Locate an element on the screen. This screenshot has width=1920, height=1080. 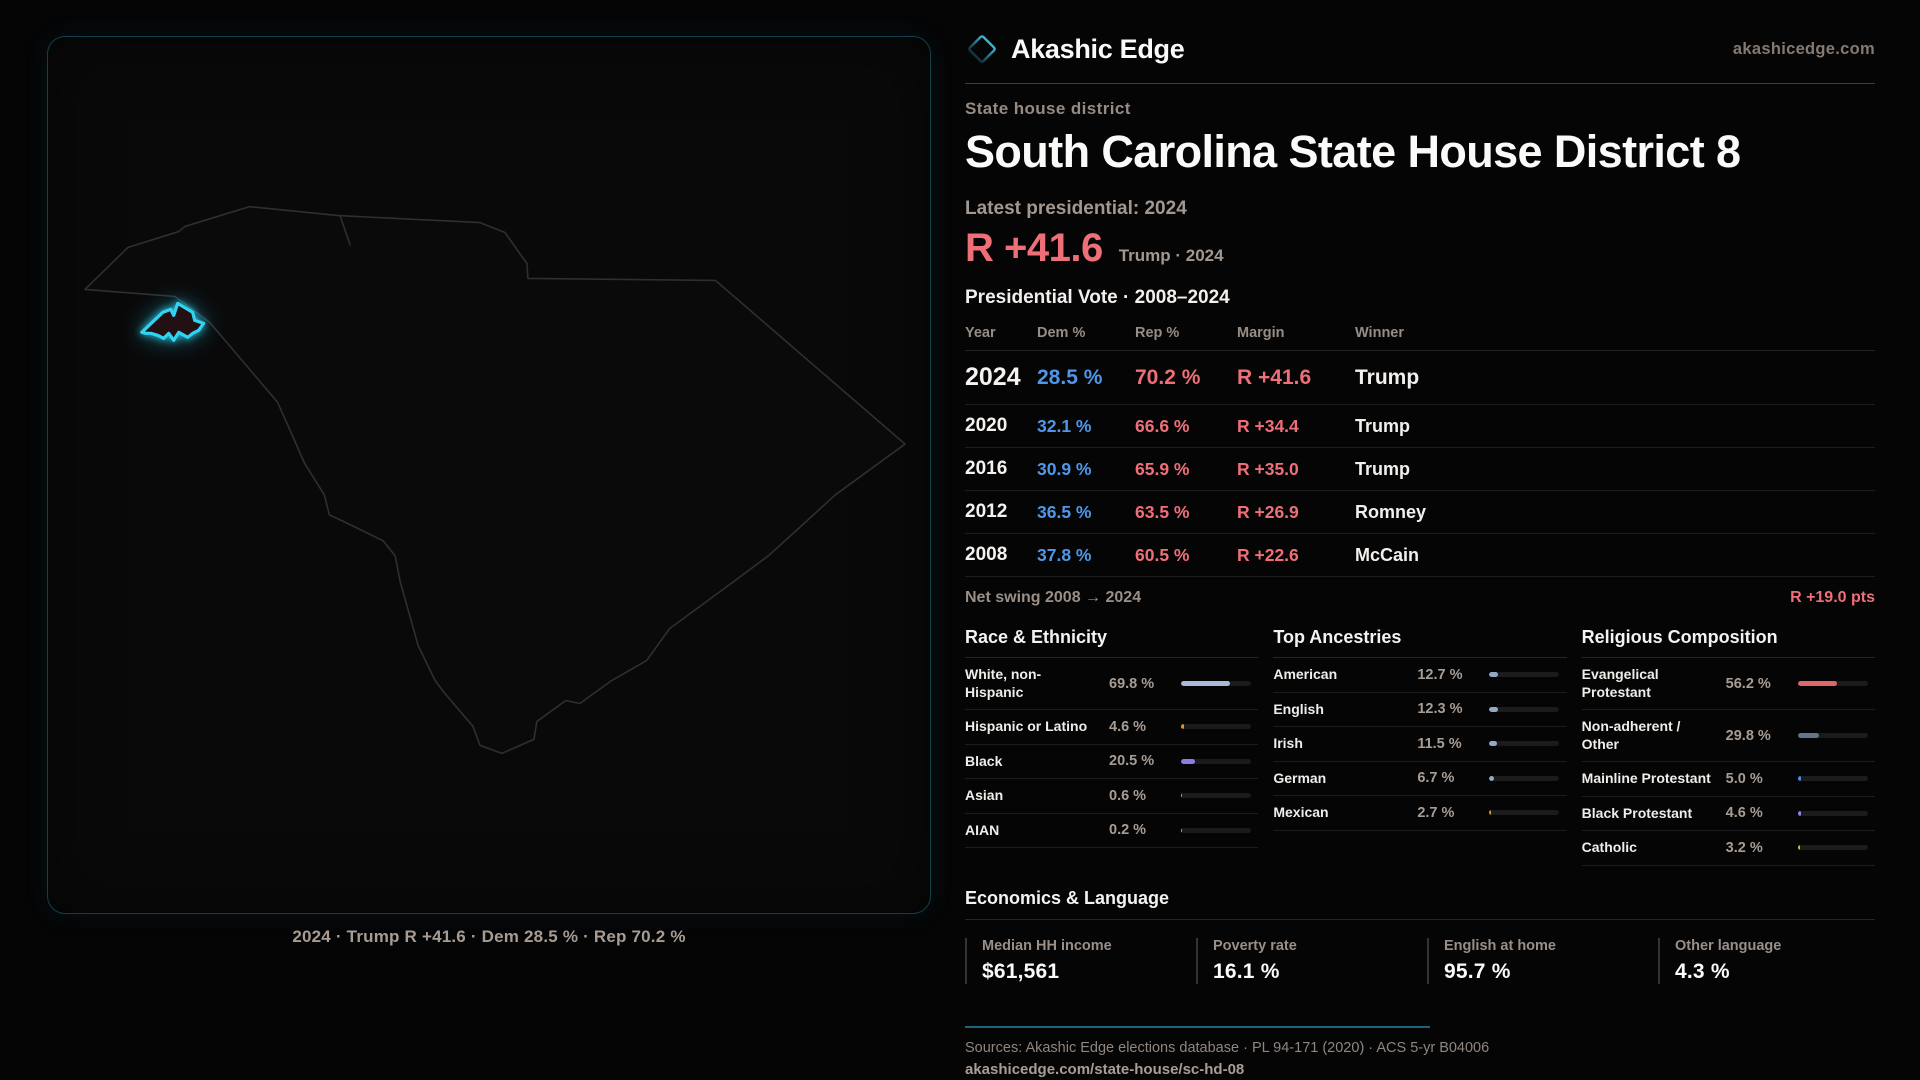
demo-row: Mainline Protestant 5.0 % is located at coordinates (1728, 779).